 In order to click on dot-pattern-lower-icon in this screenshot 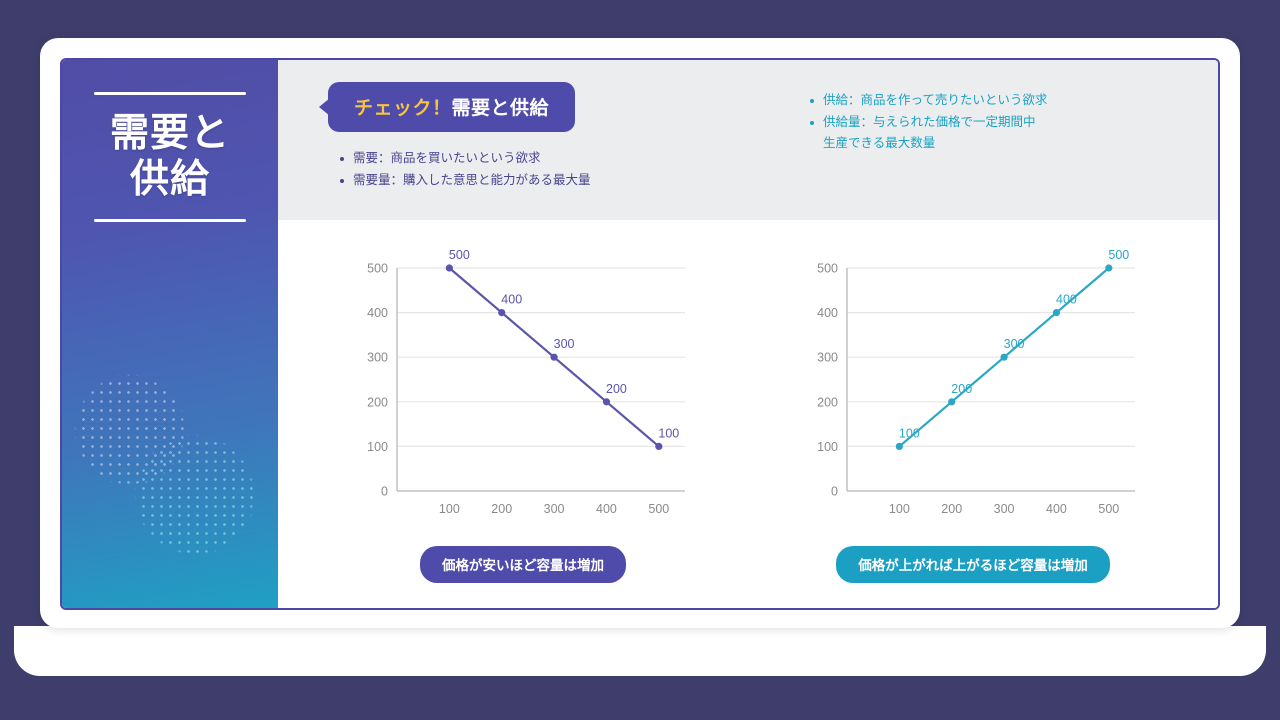, I will do `click(195, 495)`.